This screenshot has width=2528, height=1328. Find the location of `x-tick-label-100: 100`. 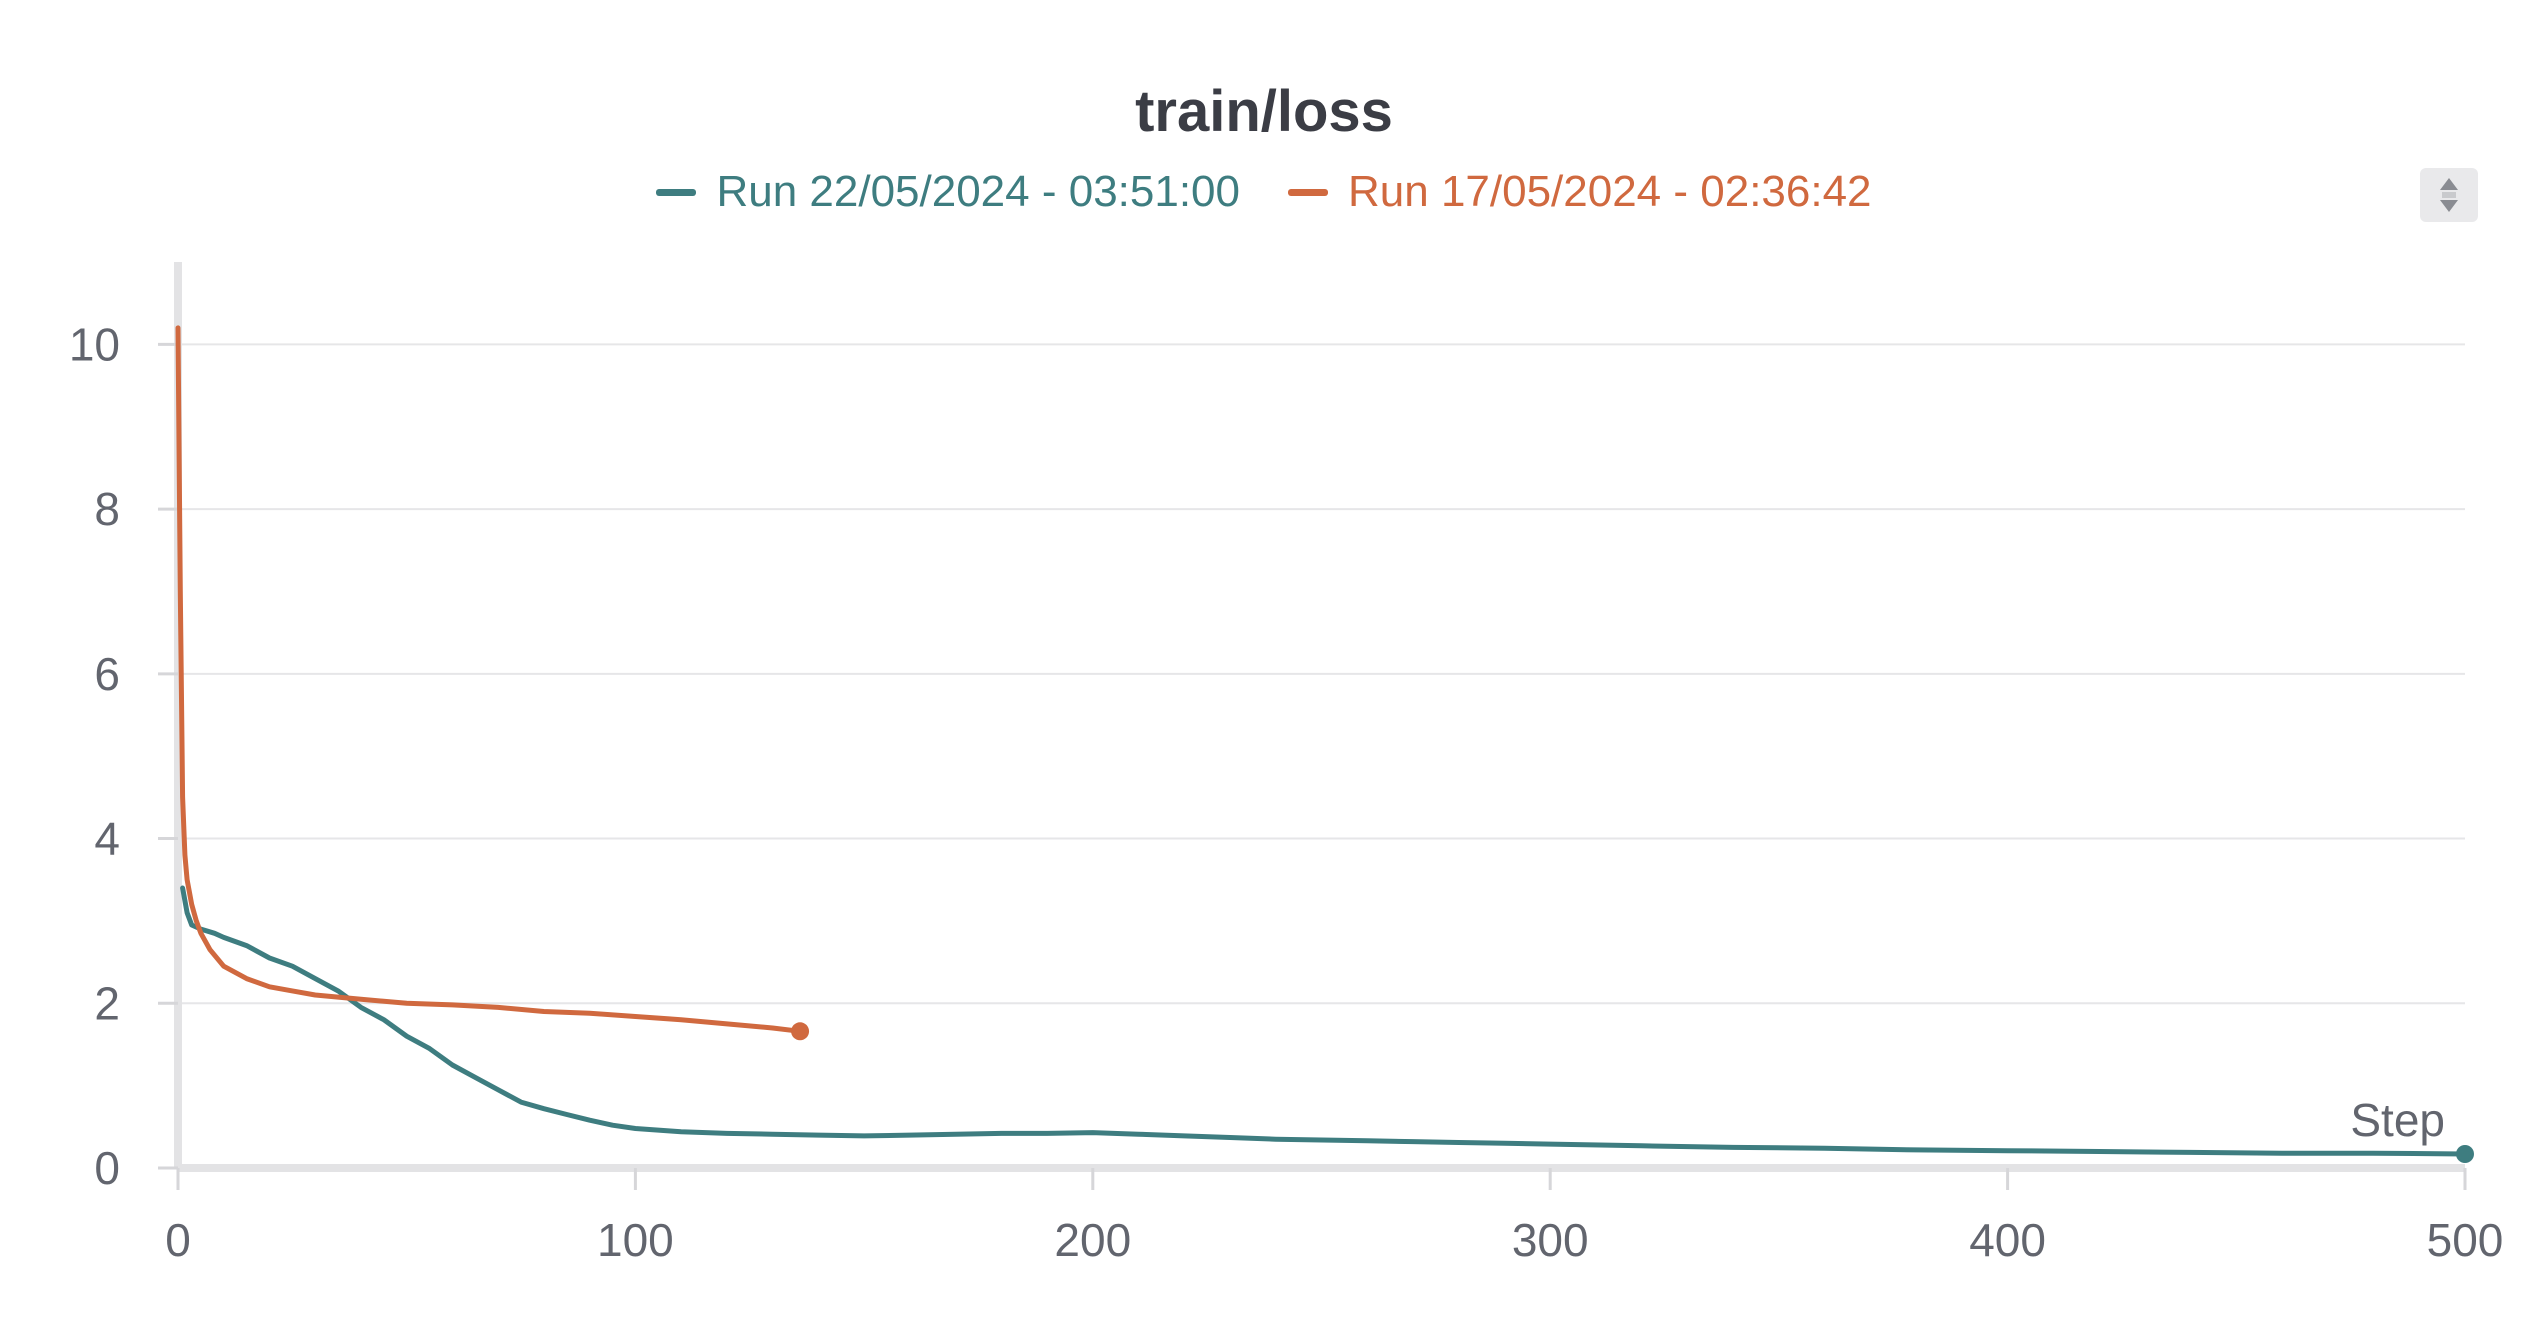

x-tick-label-100: 100 is located at coordinates (635, 1240).